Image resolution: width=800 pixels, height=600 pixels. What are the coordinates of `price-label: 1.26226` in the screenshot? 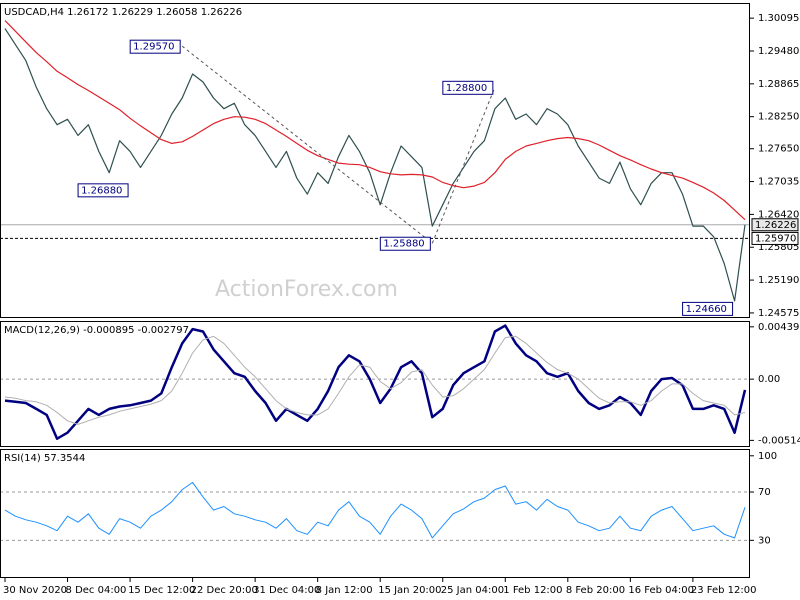 It's located at (775, 225).